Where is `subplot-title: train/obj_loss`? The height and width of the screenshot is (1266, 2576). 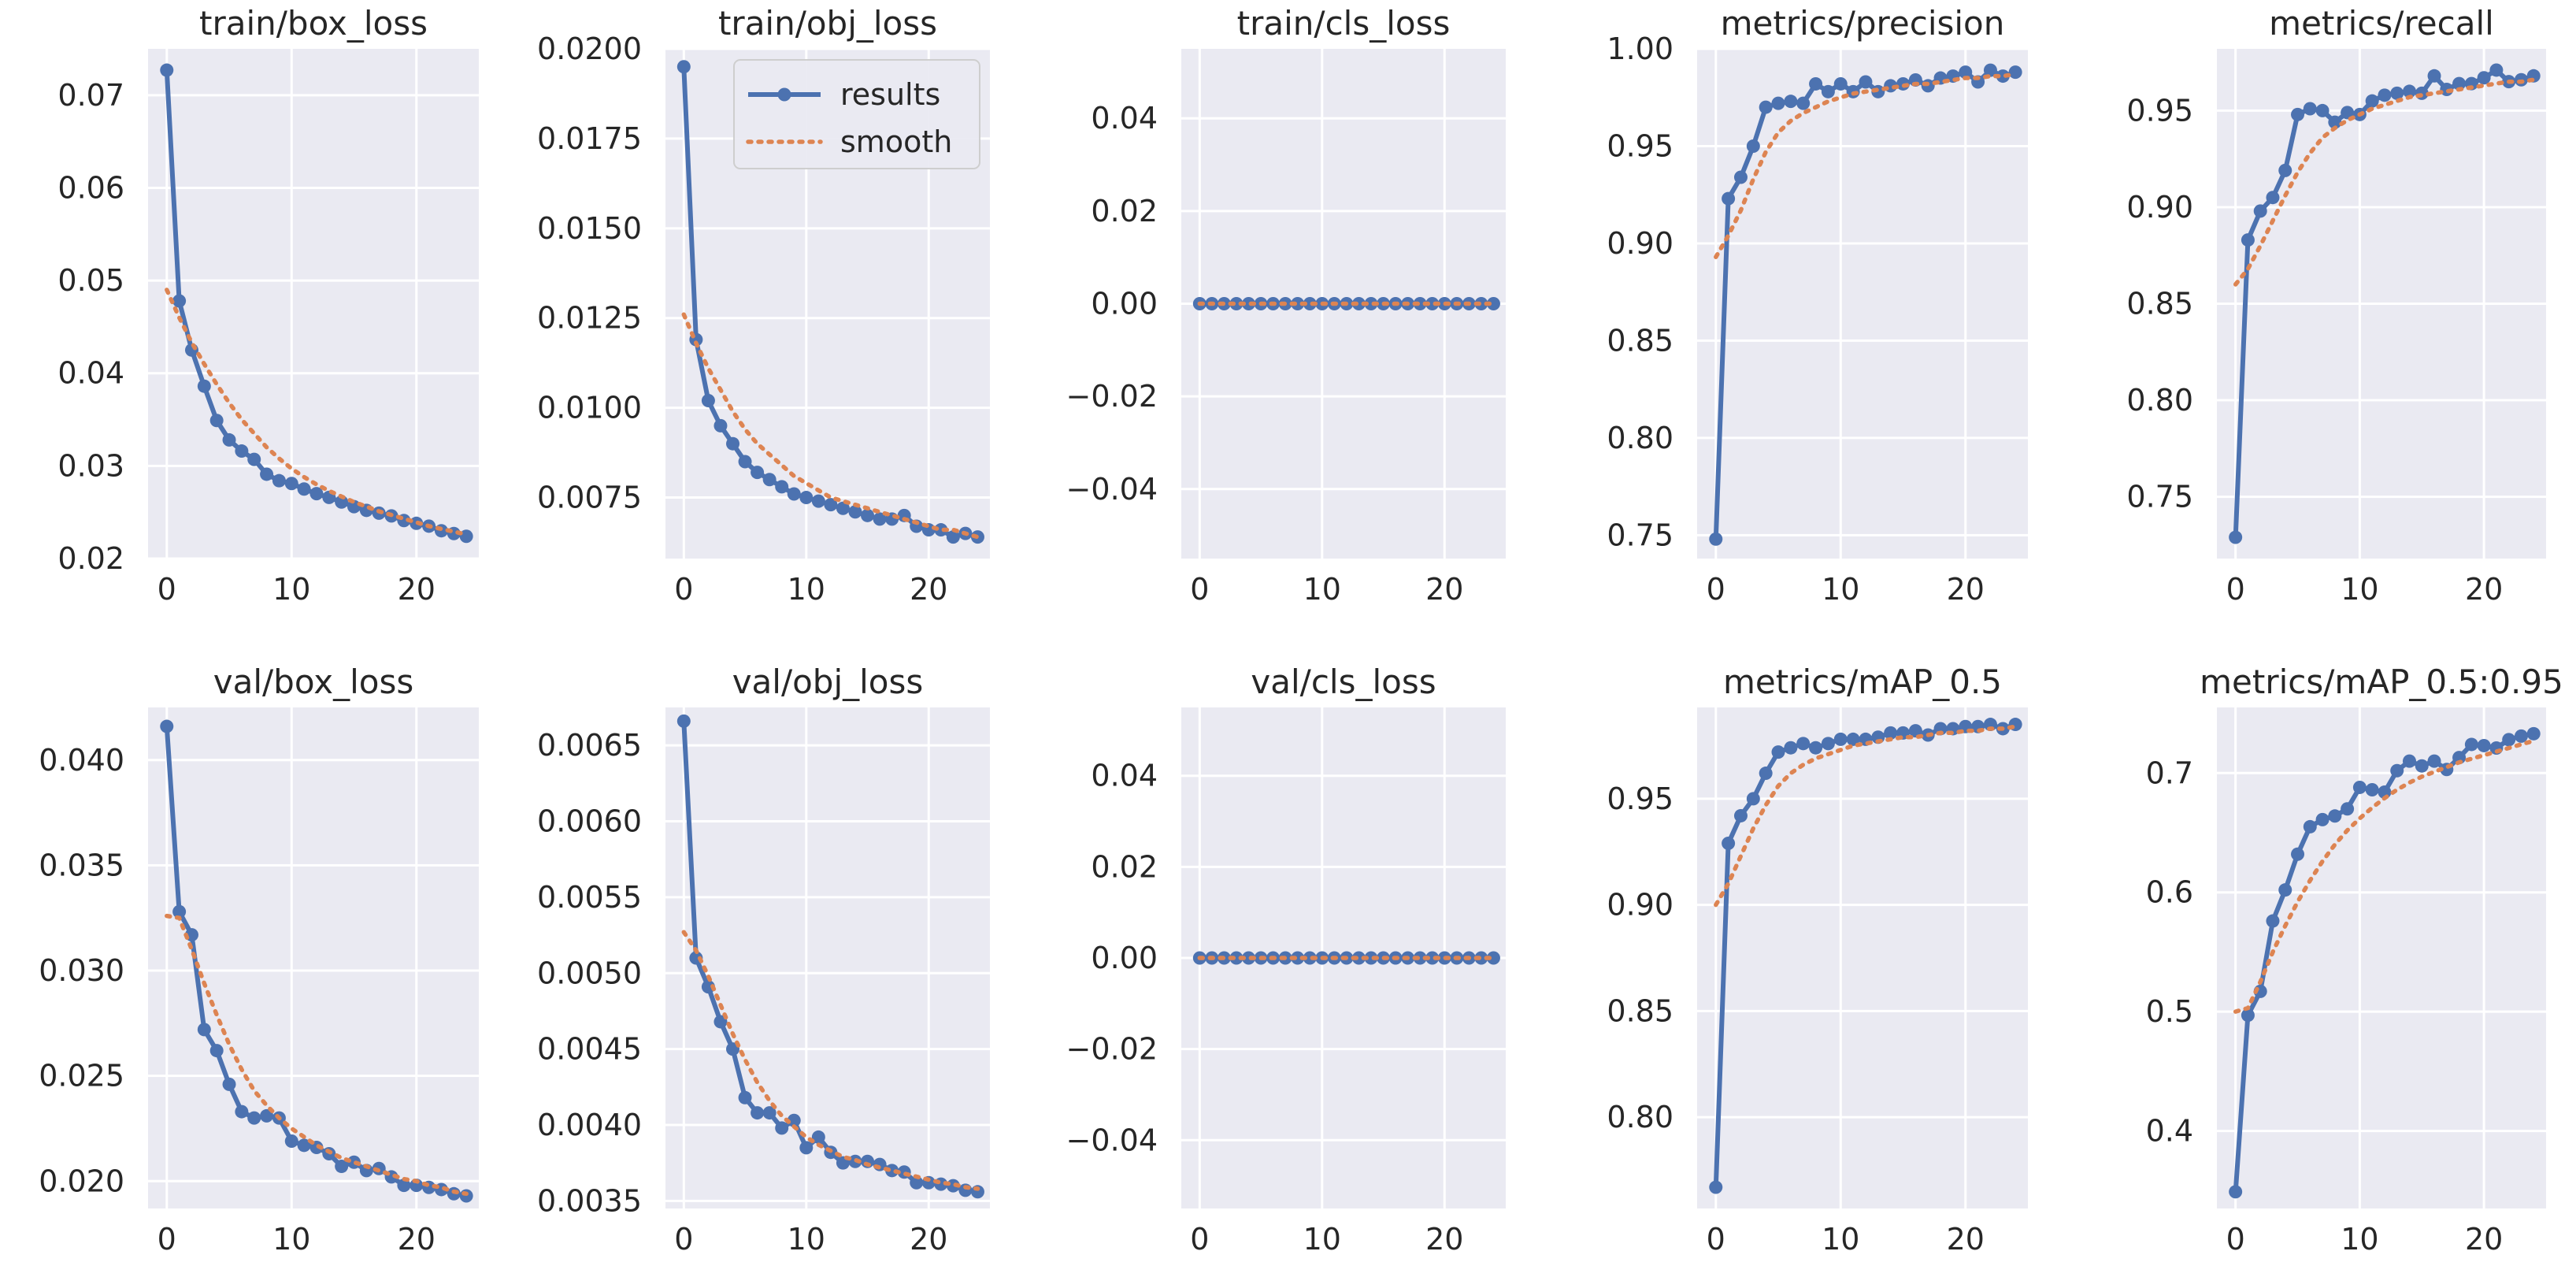 subplot-title: train/obj_loss is located at coordinates (827, 23).